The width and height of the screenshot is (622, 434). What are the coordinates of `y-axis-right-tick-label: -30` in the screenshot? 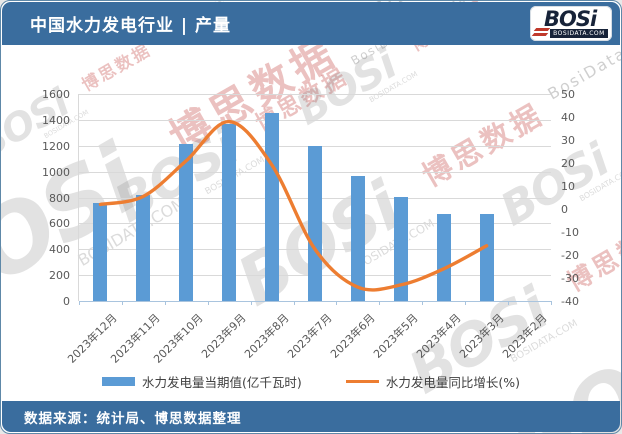 It's located at (570, 278).